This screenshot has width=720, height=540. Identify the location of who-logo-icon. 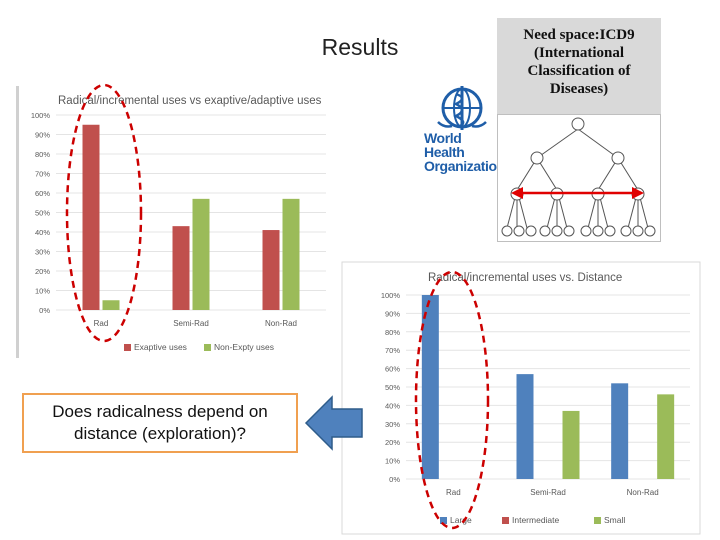
(462, 108).